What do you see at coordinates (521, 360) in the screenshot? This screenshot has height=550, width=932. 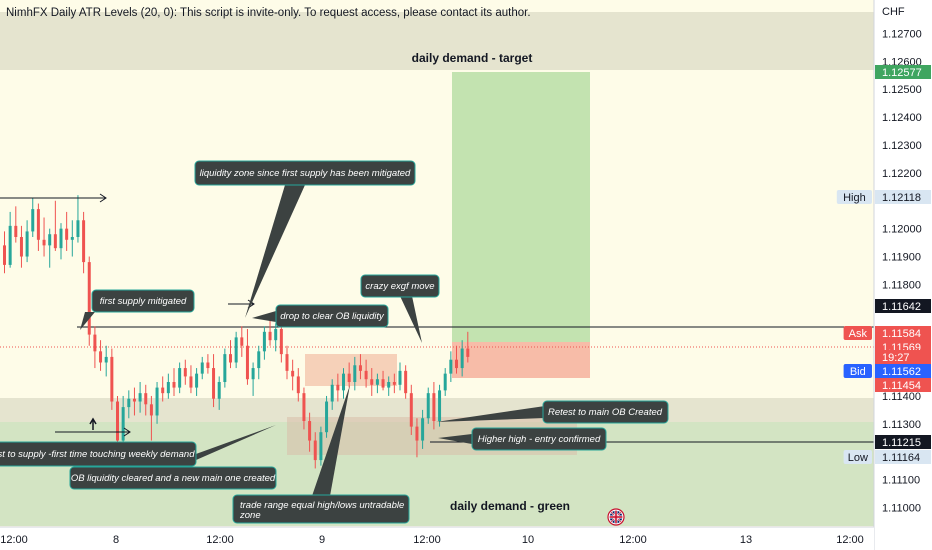 I see `stop-box` at bounding box center [521, 360].